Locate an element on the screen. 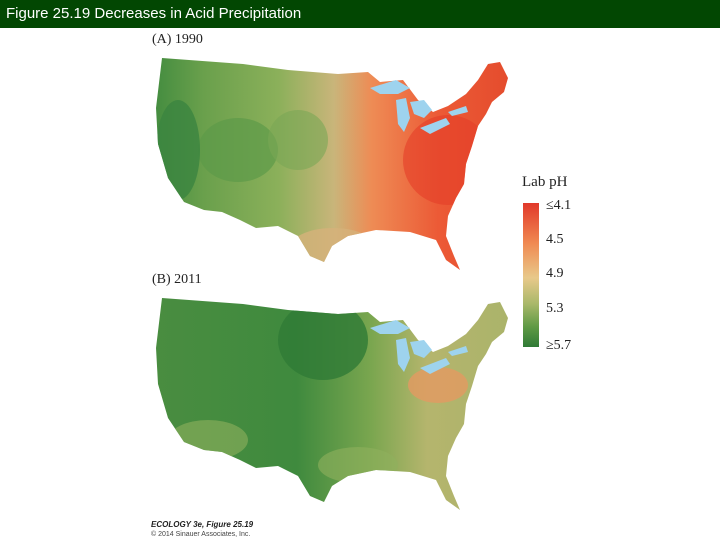  legend-tick-3: 4.9 is located at coordinates (555, 273).